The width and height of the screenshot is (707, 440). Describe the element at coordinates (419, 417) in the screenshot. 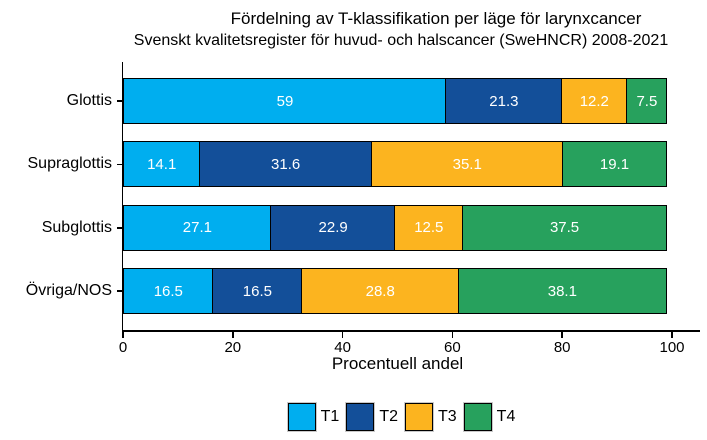

I see `legend-swatch-t3` at that location.